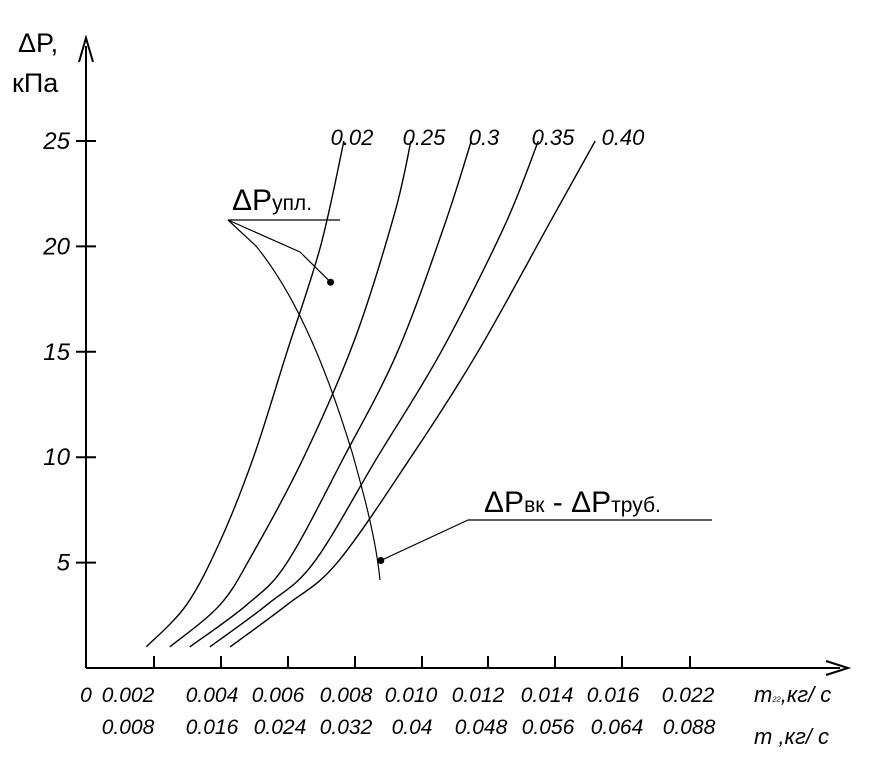 The height and width of the screenshot is (761, 870). Describe the element at coordinates (792, 694) in the screenshot. I see `x-axis-label-primary: m₂₂,кг/ с` at that location.